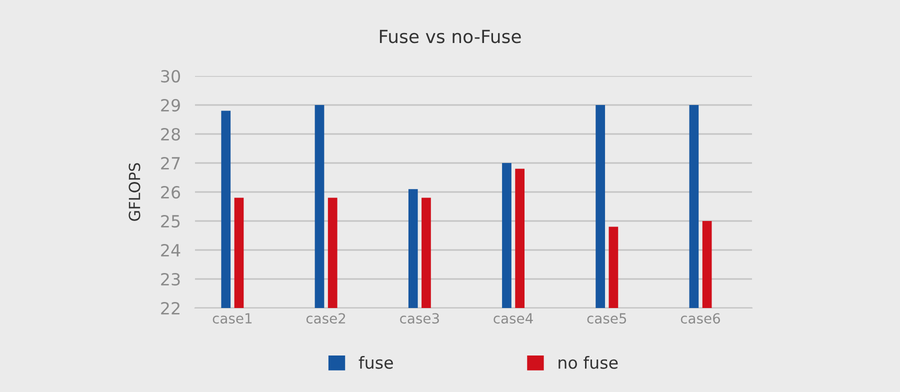  I want to click on y-tick-label: 26, so click(170, 192).